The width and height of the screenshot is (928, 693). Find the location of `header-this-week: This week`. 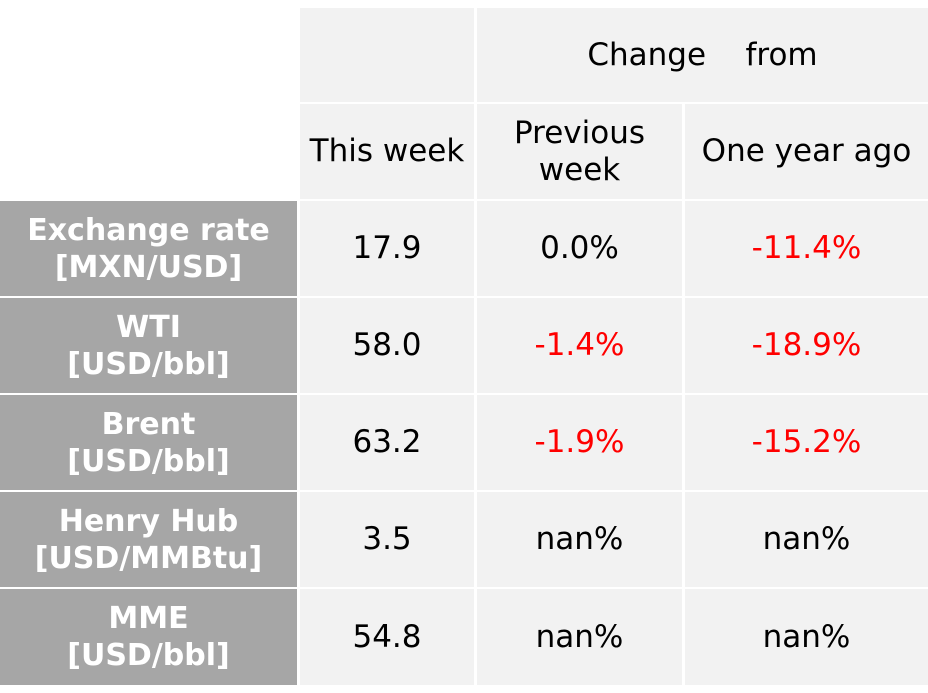

header-this-week: This week is located at coordinates (387, 151).